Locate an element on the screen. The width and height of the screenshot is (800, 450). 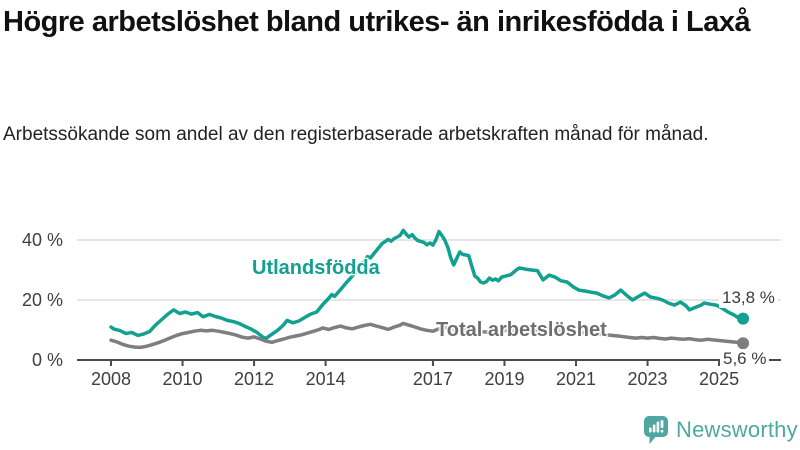
x-axis-label: 2012 is located at coordinates (254, 379).